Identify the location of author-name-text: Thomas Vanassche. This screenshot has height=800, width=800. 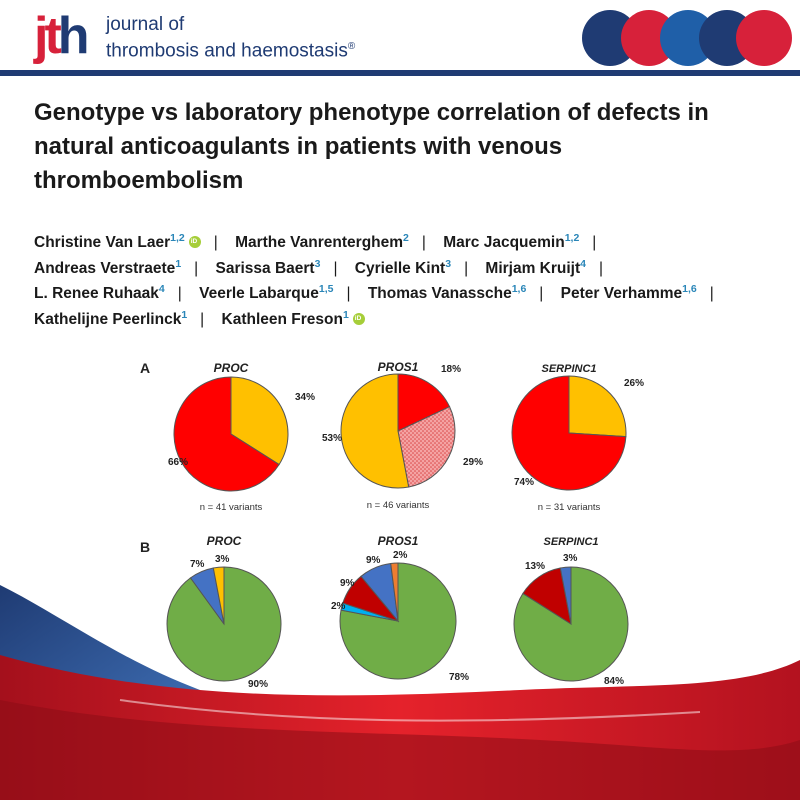
(439, 293).